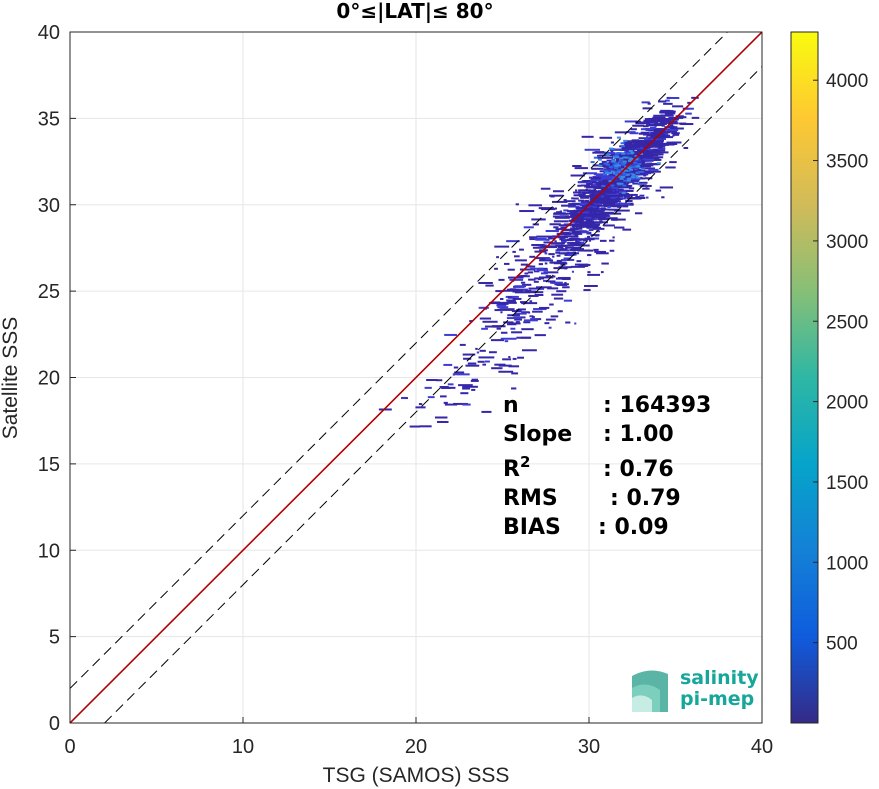 The height and width of the screenshot is (789, 879). I want to click on chart-title: 0°≤|LAT|≤ 80°, so click(414, 11).